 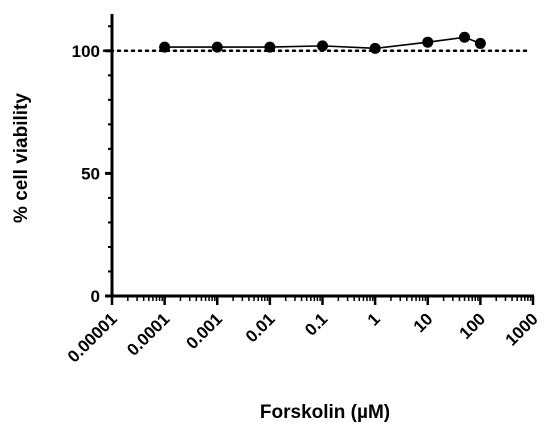 I want to click on series-layer, so click(x=322, y=42).